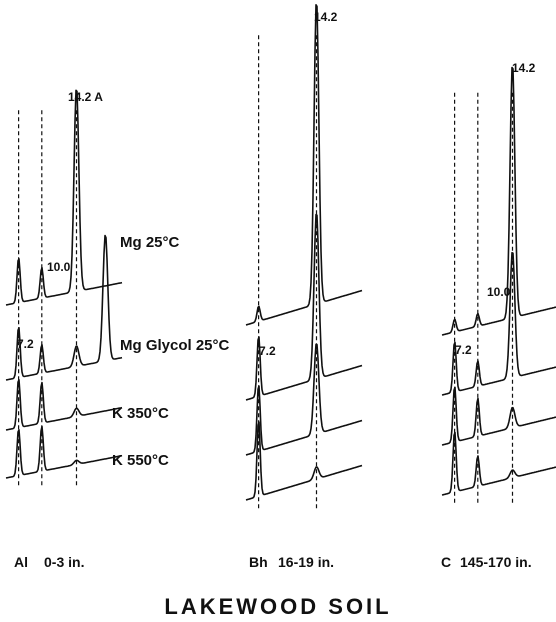 Image resolution: width=556 pixels, height=622 pixels. I want to click on treatment-label-k-550: K 550°C, so click(140, 460).